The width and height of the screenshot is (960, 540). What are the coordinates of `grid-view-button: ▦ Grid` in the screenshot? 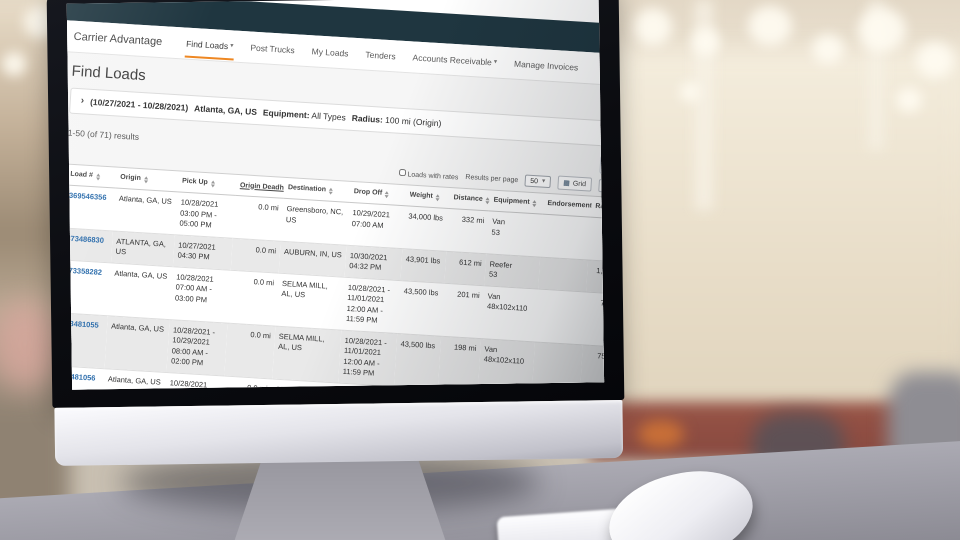 It's located at (574, 183).